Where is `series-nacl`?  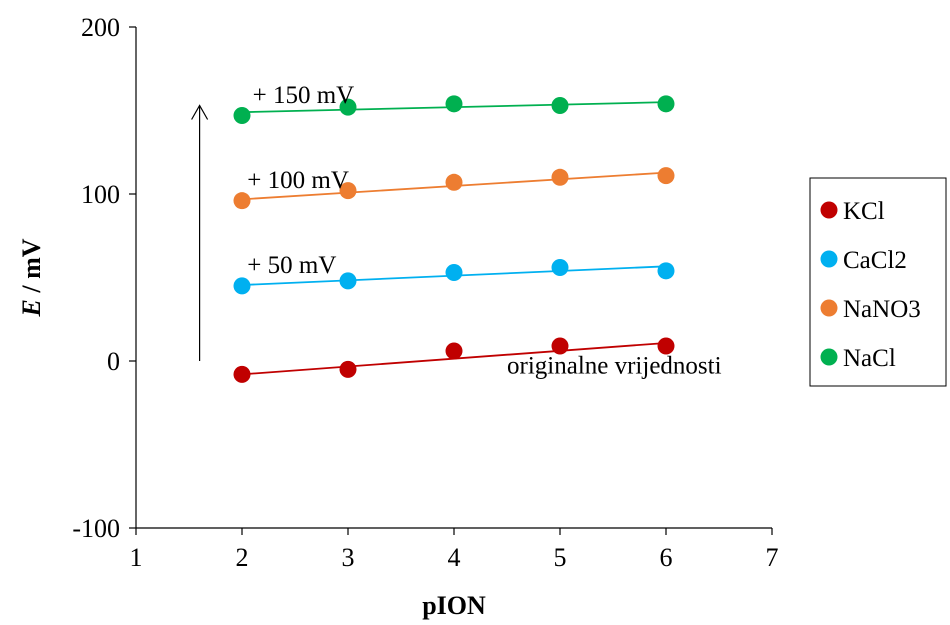
series-nacl is located at coordinates (454, 110).